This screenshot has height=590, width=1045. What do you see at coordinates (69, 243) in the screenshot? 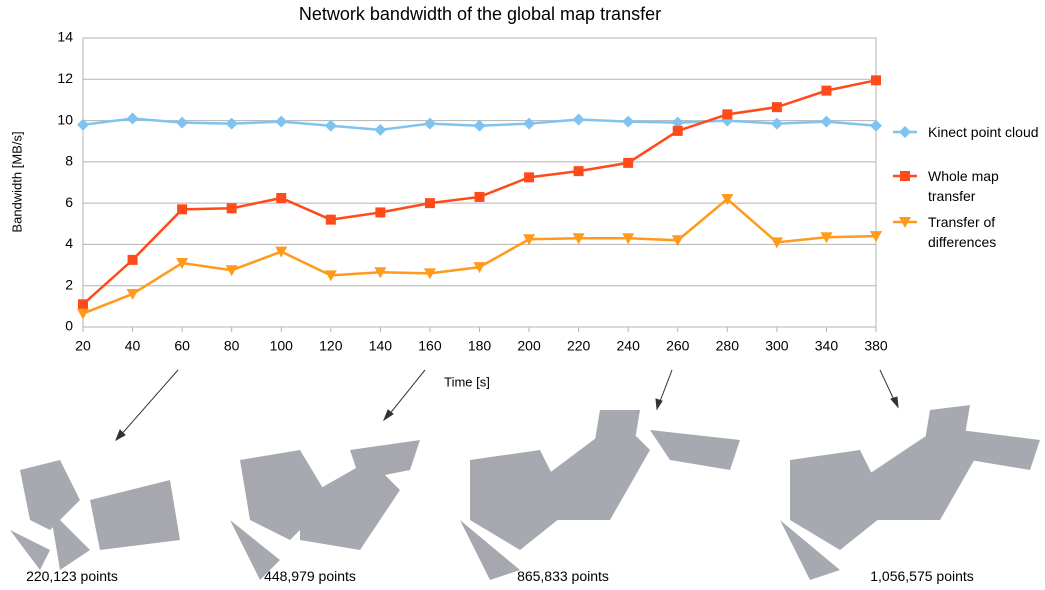
I see `y-tick-label: 4` at bounding box center [69, 243].